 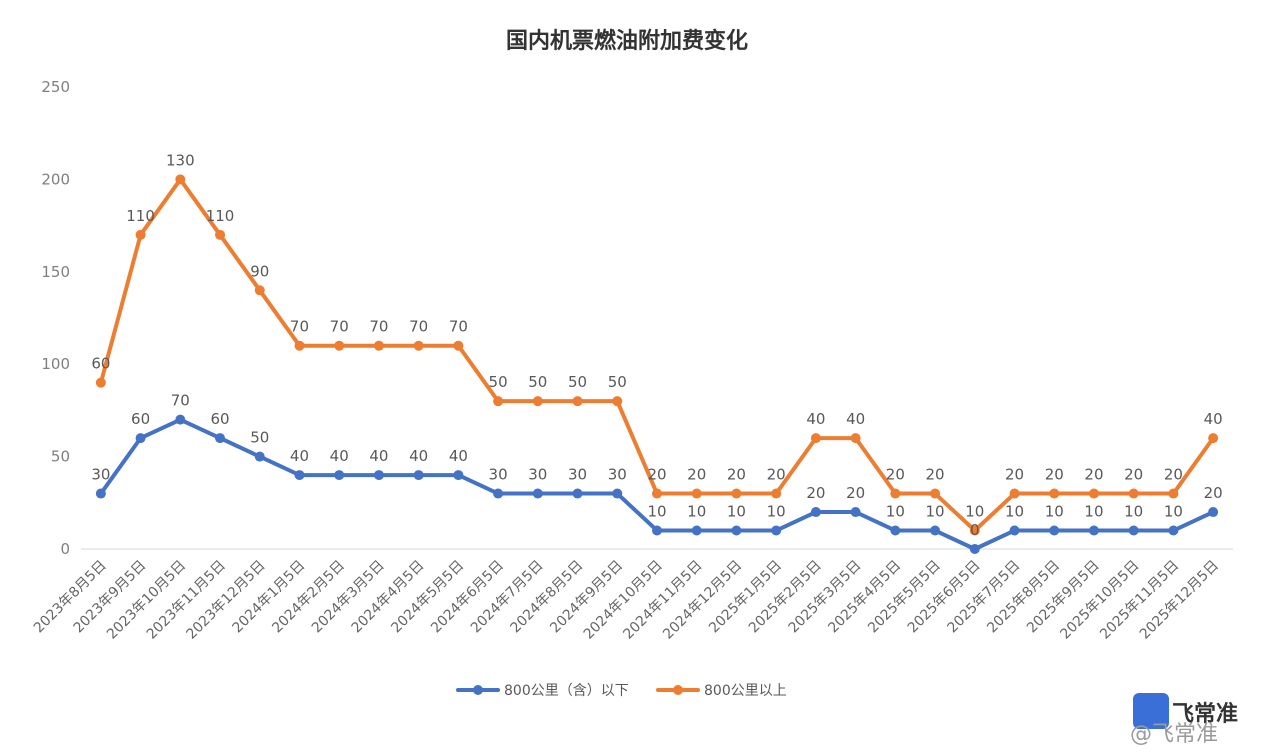 I want to click on data-label: 60, so click(x=219, y=419).